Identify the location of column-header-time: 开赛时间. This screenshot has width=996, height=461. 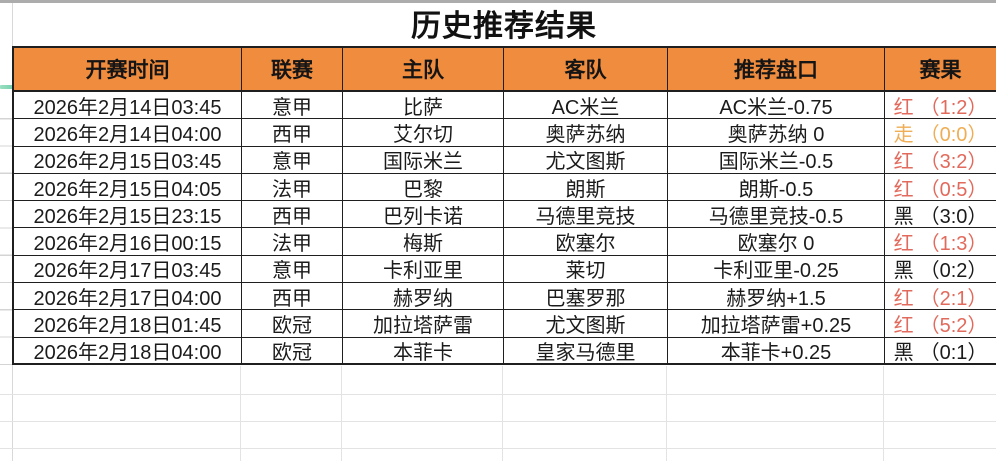
(128, 70).